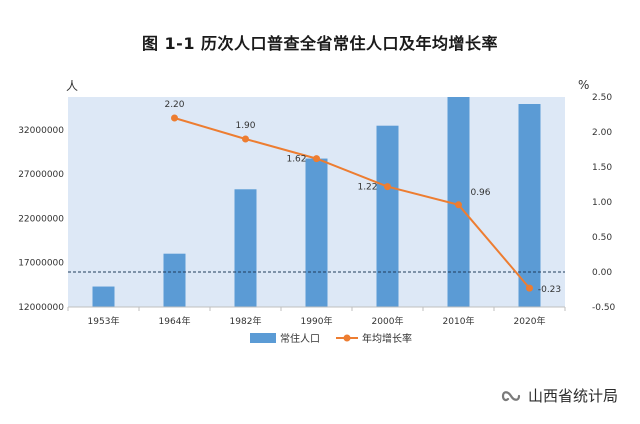  What do you see at coordinates (602, 273) in the screenshot?
I see `right-tick-label: 0.00` at bounding box center [602, 273].